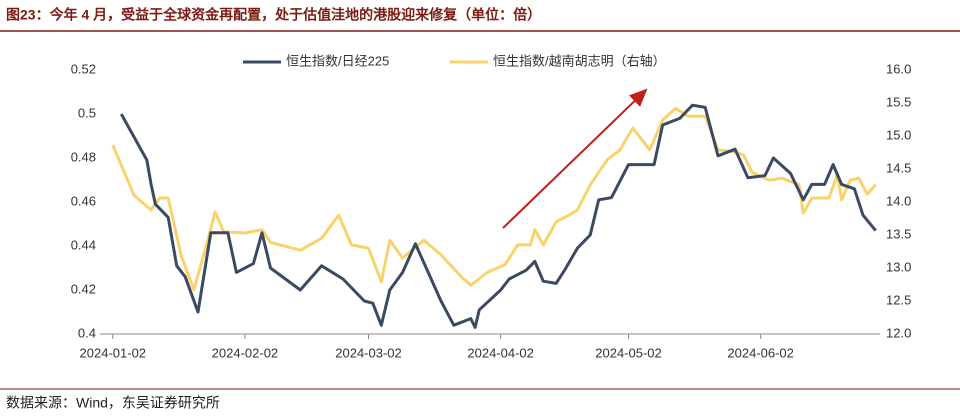 Image resolution: width=960 pixels, height=420 pixels. Describe the element at coordinates (760, 352) in the screenshot. I see `x-tick-label: 2024-06-02` at that location.